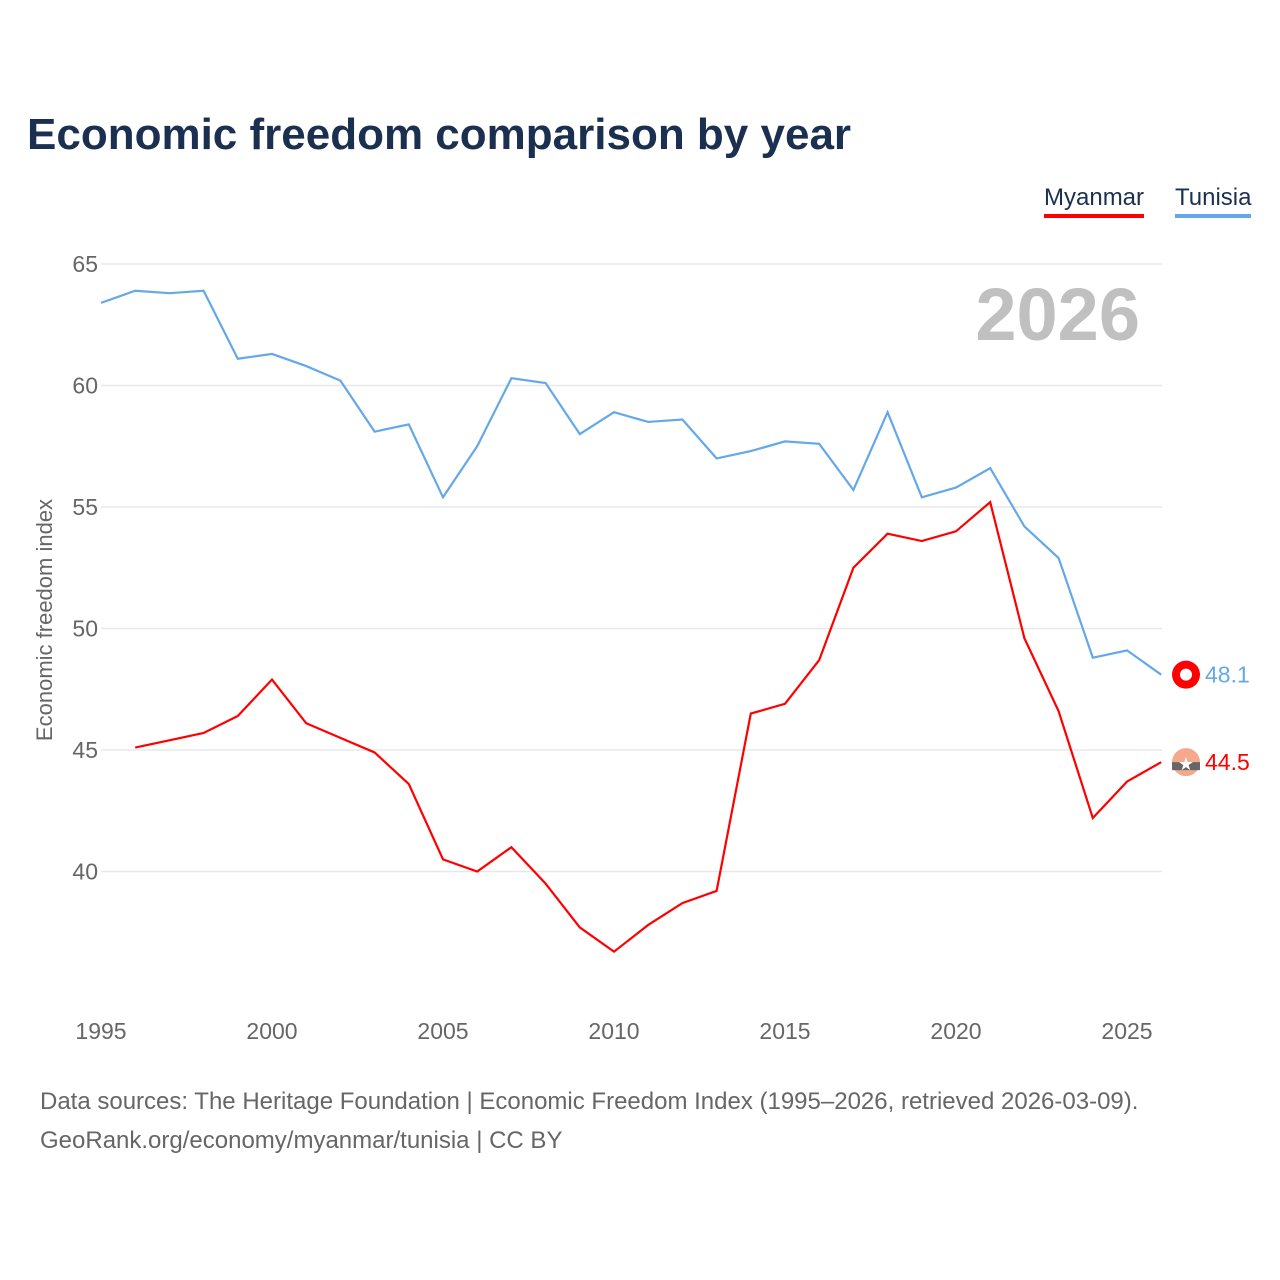 The image size is (1280, 1280). Describe the element at coordinates (613, 1031) in the screenshot. I see `x-tick-label: 2010` at that location.